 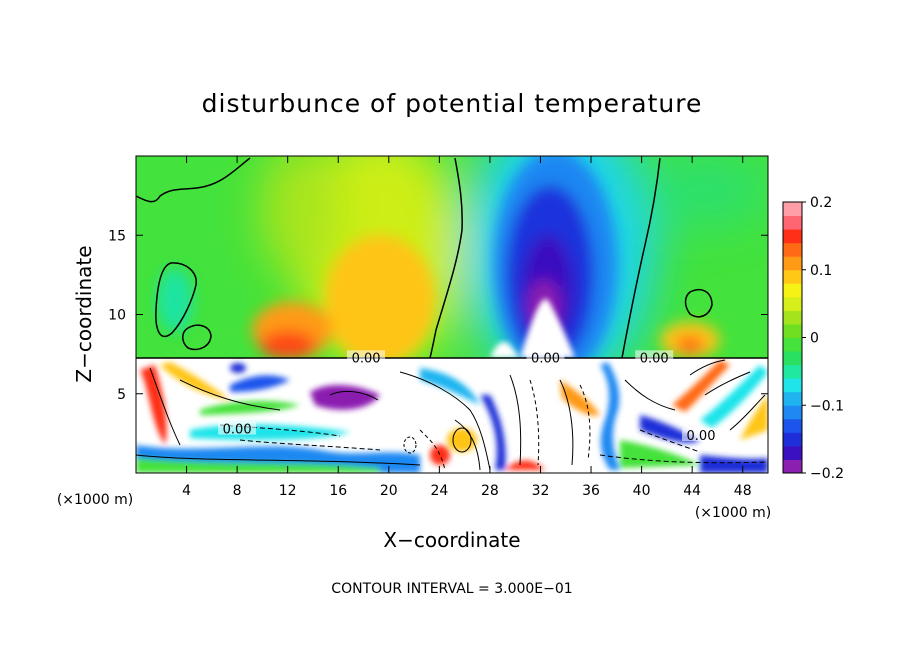 What do you see at coordinates (743, 491) in the screenshot?
I see `x-tick-label: 48` at bounding box center [743, 491].